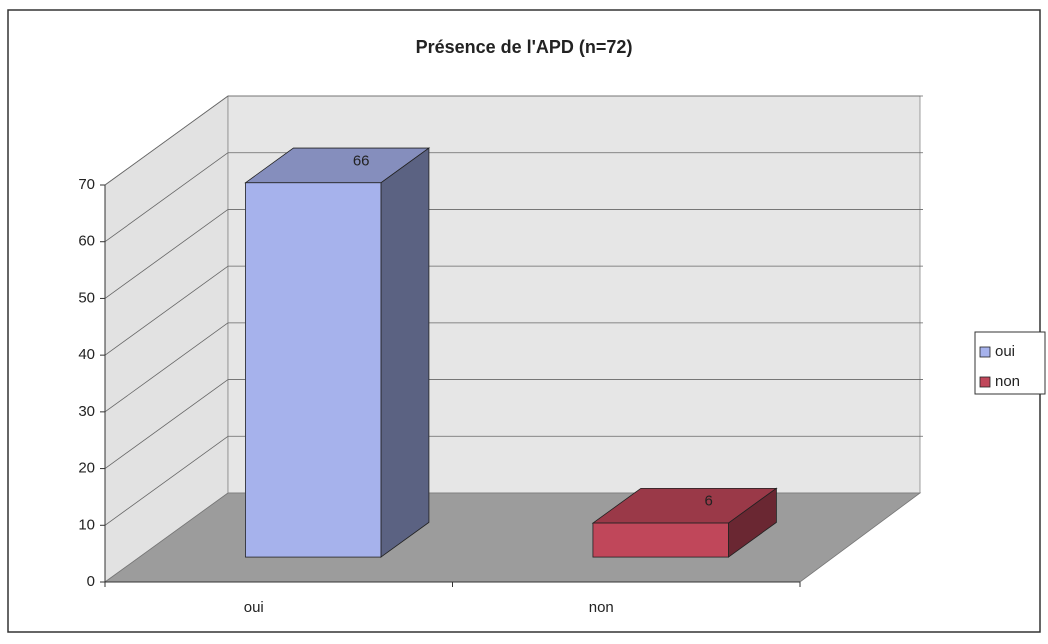 This screenshot has height=644, width=1048. I want to click on bar-side, so click(405, 352).